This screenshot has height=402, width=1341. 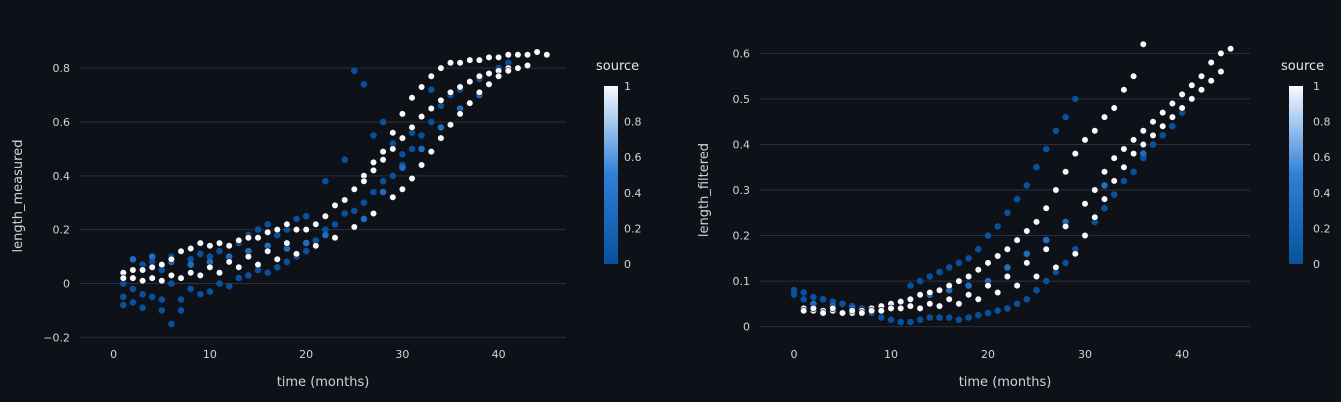 I want to click on y-tick-label: 0.1, so click(x=742, y=281).